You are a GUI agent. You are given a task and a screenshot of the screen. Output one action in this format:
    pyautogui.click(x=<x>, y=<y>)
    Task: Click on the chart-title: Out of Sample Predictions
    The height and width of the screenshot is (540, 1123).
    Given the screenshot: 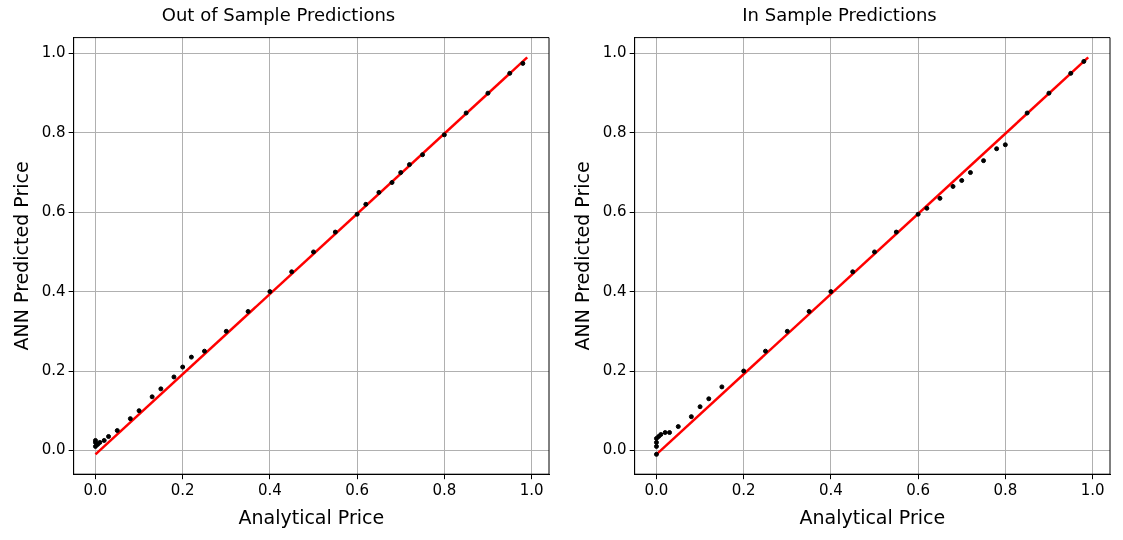 What is the action you would take?
    pyautogui.click(x=278, y=15)
    